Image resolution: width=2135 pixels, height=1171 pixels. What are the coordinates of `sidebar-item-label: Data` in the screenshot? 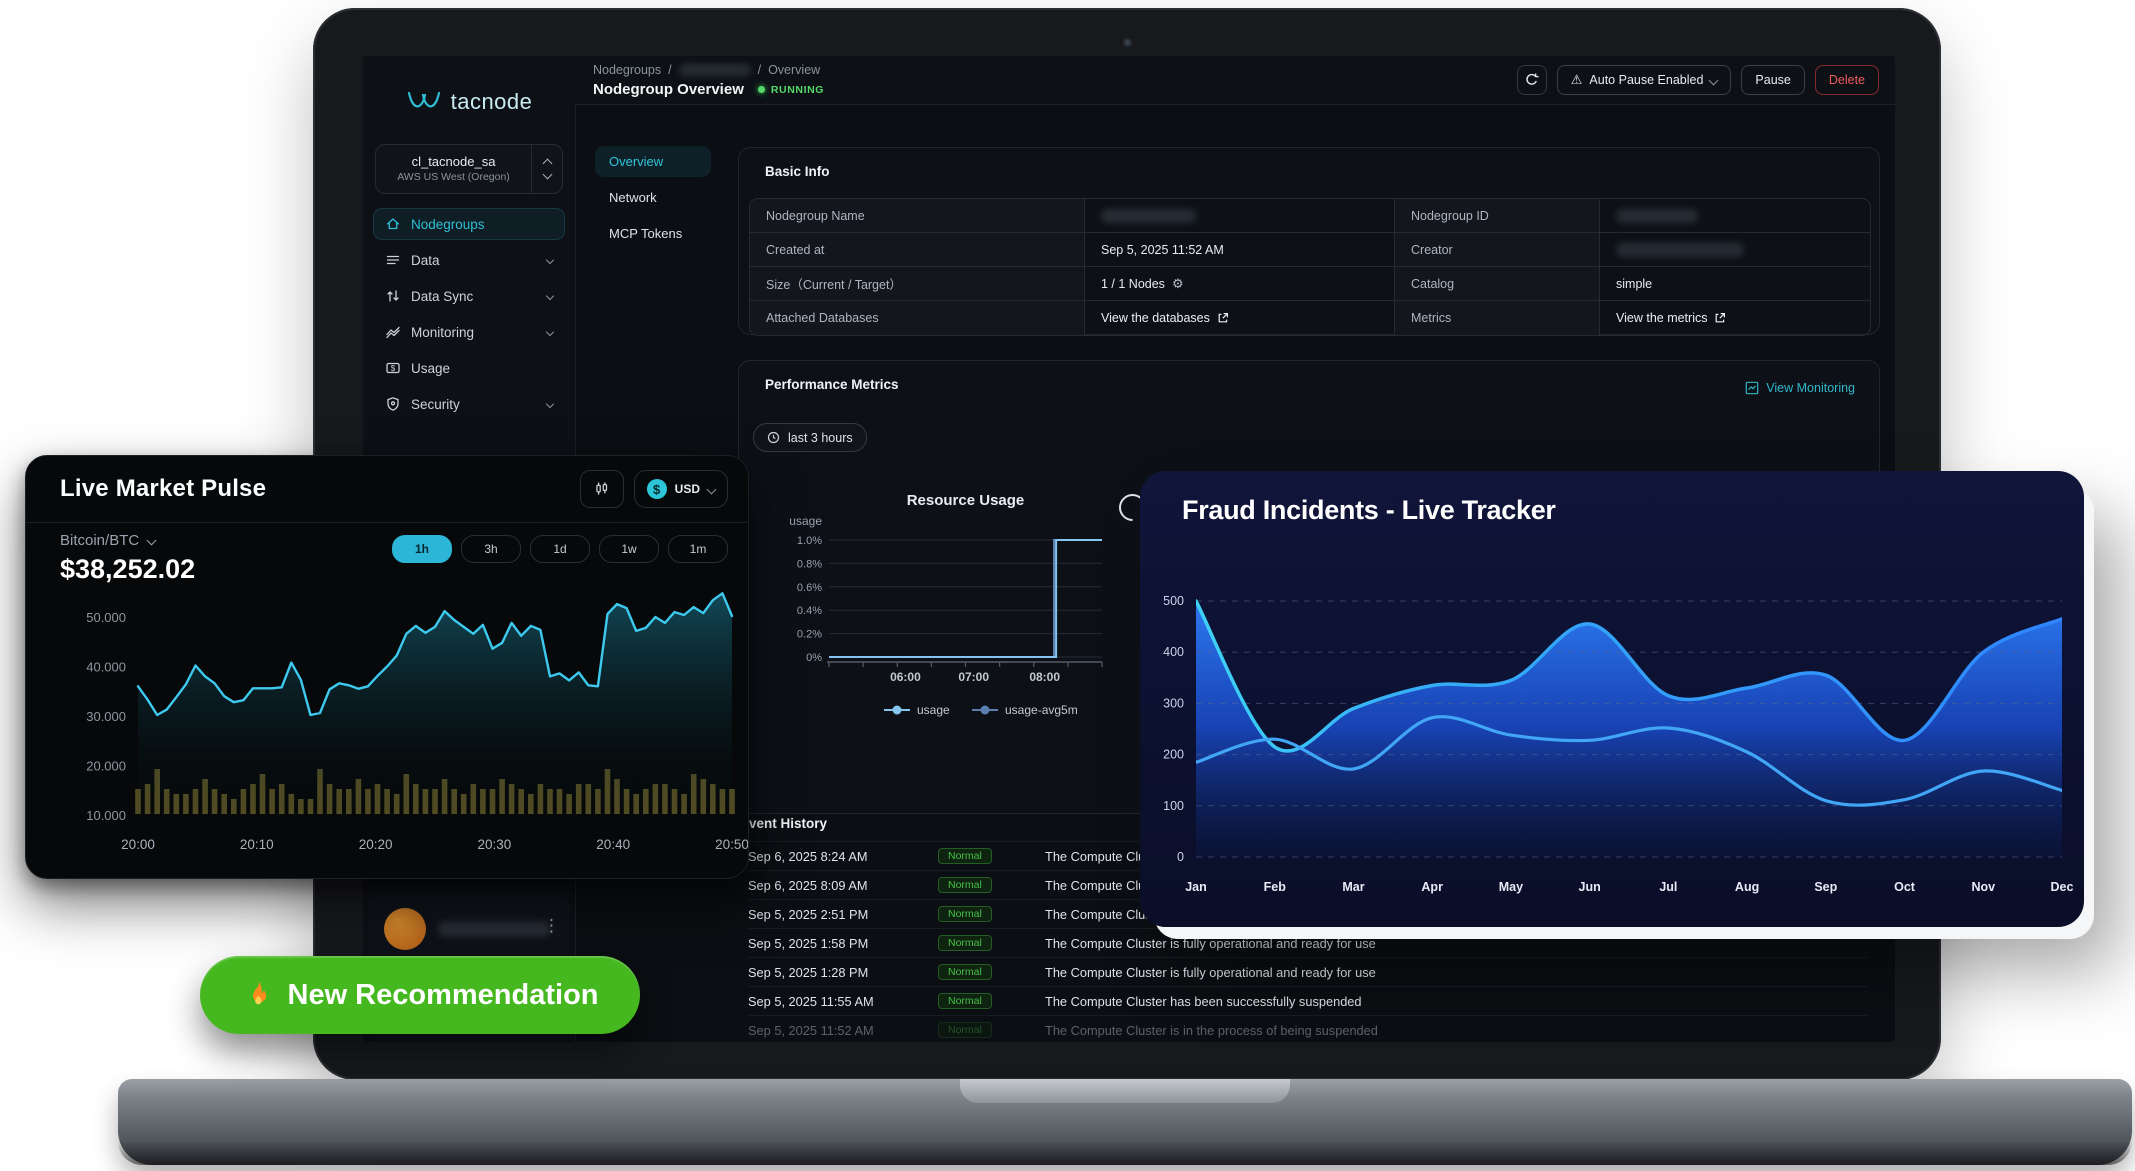 It's located at (425, 260).